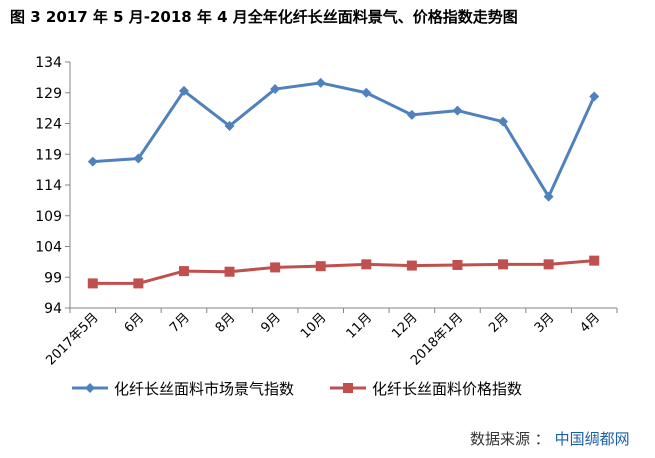 The image size is (655, 458). What do you see at coordinates (343, 272) in the screenshot?
I see `series-line-price` at bounding box center [343, 272].